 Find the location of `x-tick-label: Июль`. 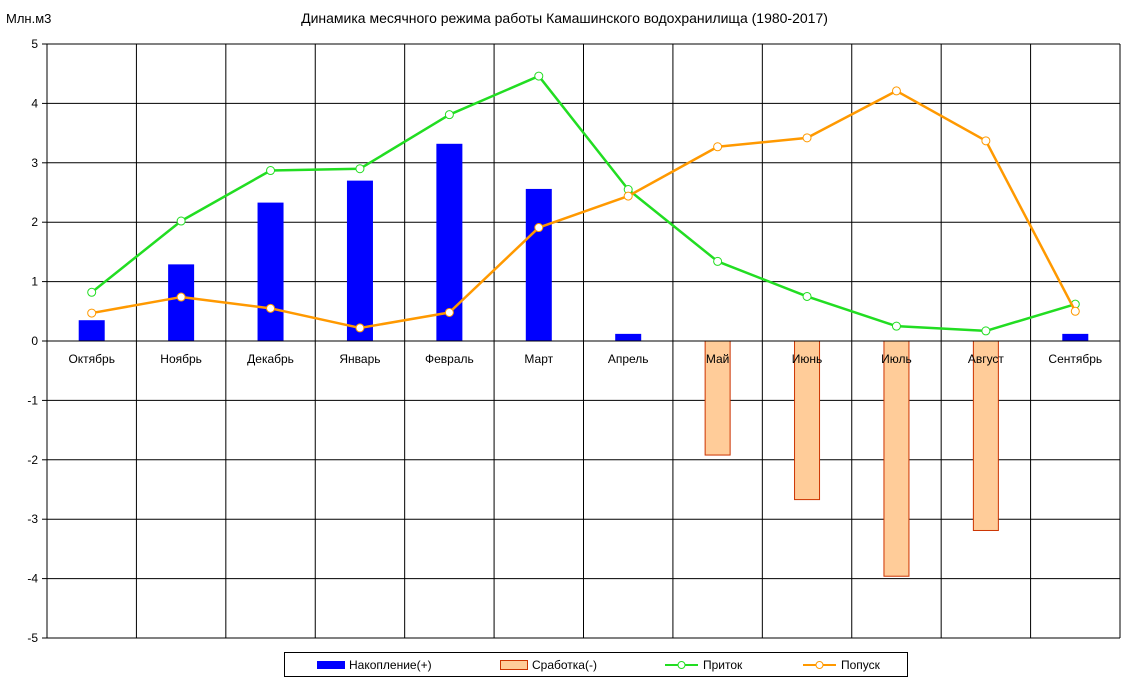

x-tick-label: Июль is located at coordinates (896, 359).